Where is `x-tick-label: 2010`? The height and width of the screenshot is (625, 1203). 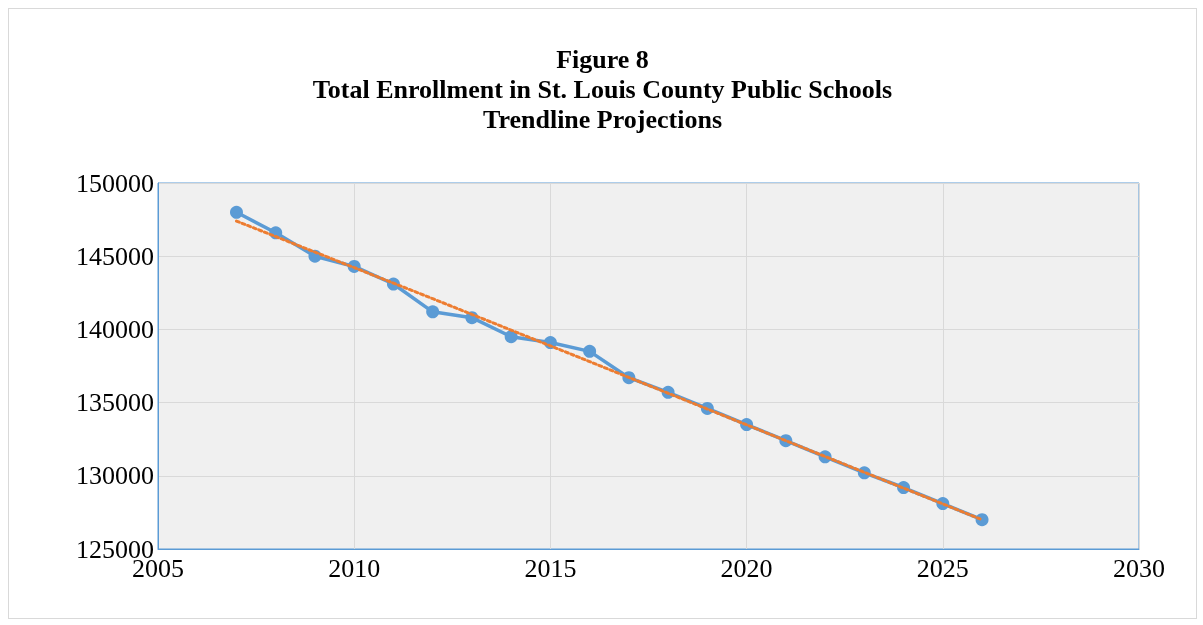 x-tick-label: 2010 is located at coordinates (354, 568).